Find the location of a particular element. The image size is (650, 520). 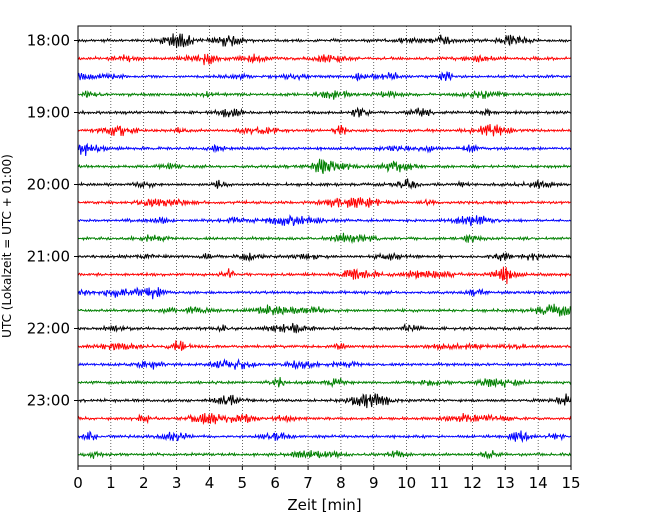

y-tick-label-2200: 22:00 is located at coordinates (48, 329).